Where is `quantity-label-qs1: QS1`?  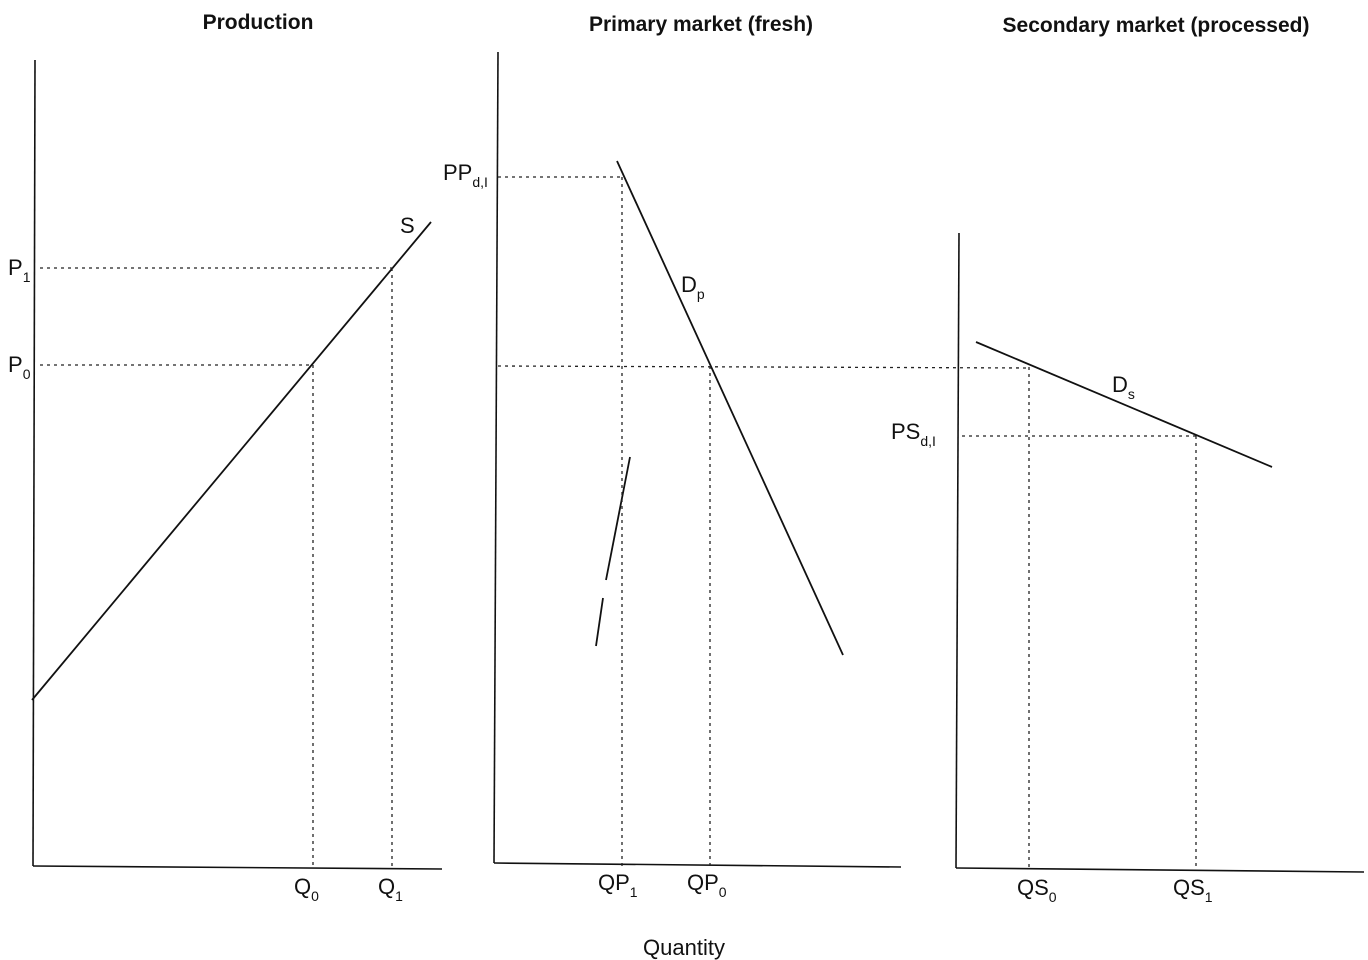
quantity-label-qs1: QS1 is located at coordinates (1193, 890).